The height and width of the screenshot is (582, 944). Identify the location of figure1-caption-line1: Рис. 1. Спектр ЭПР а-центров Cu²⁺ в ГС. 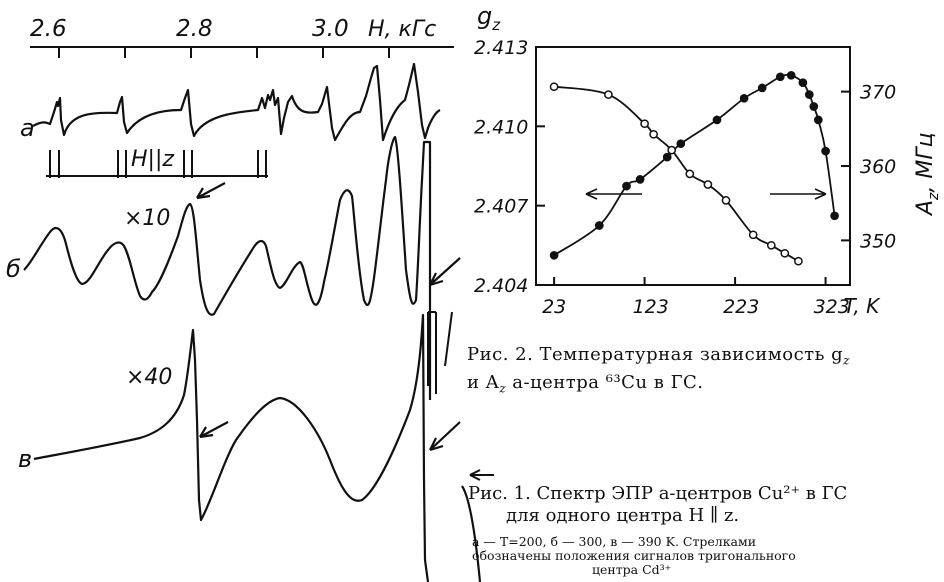
(658, 493).